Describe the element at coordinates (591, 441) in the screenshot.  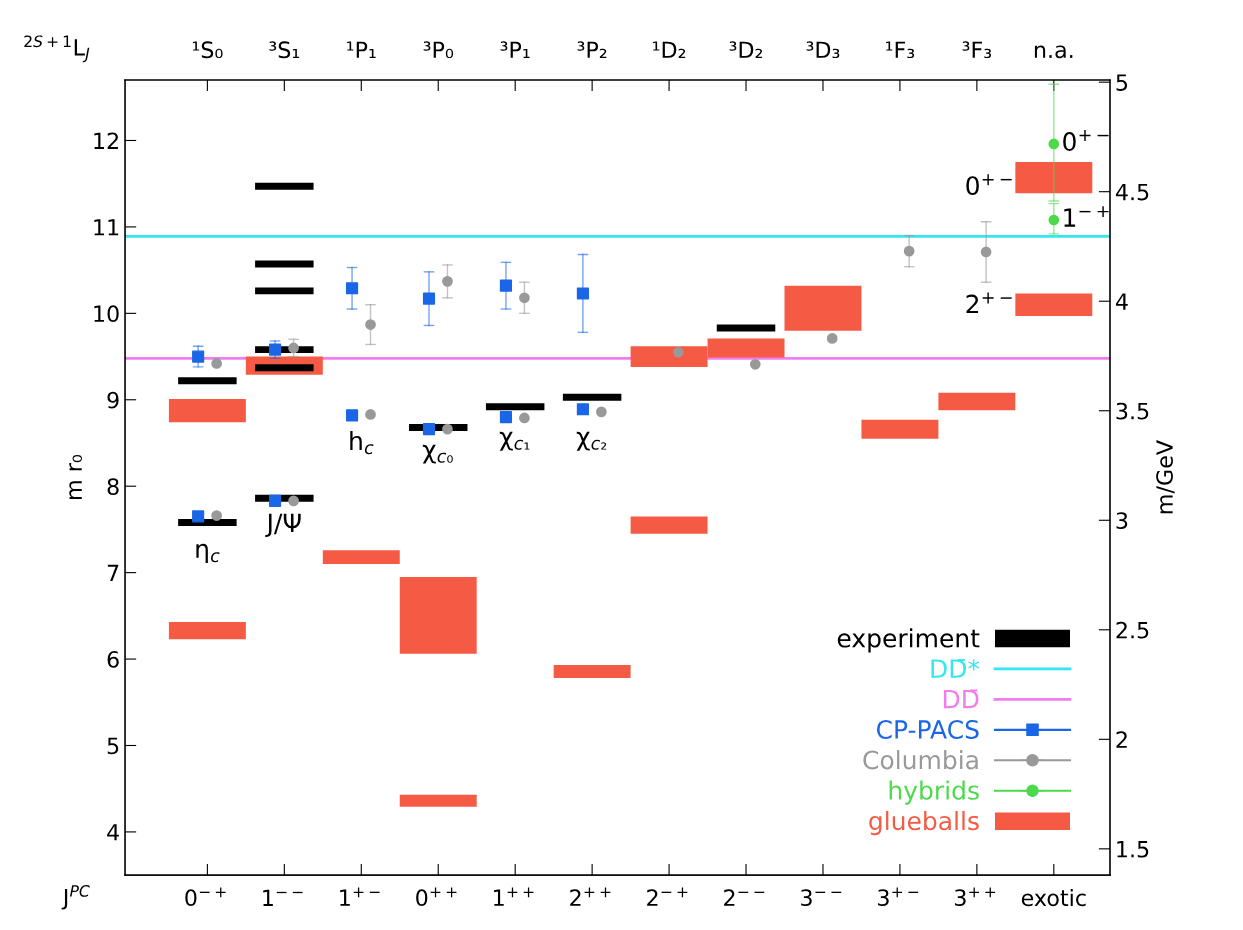
I see `annotation: χ$_{c₂}$` at that location.